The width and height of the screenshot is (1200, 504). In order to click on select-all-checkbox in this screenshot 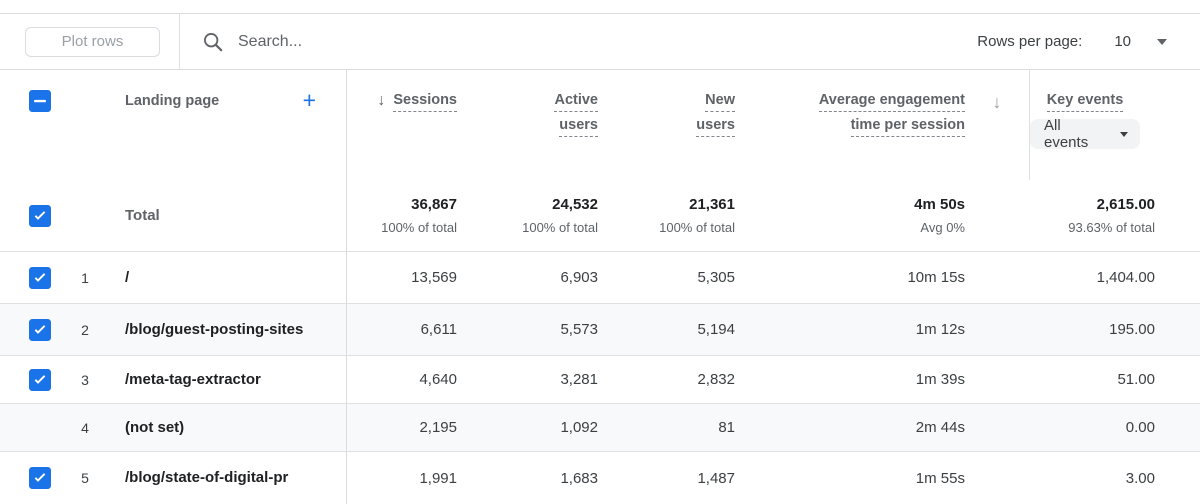, I will do `click(40, 101)`.